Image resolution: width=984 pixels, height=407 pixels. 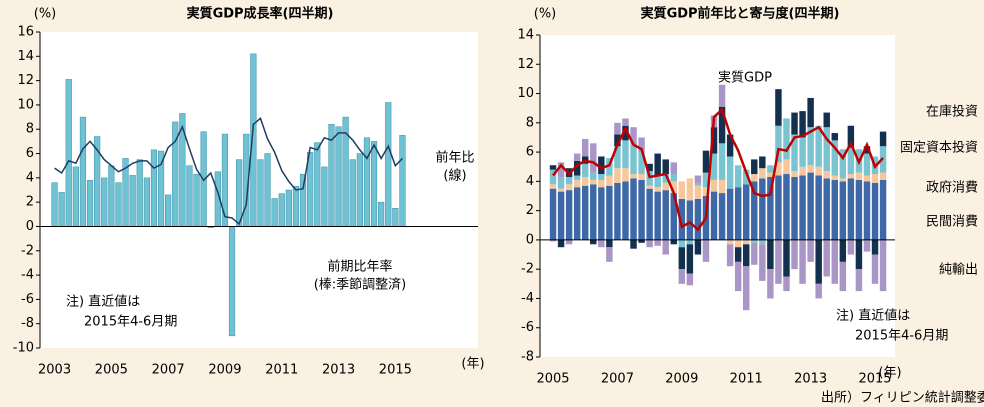 I want to click on legend-label: 政府消費, so click(x=952, y=188).